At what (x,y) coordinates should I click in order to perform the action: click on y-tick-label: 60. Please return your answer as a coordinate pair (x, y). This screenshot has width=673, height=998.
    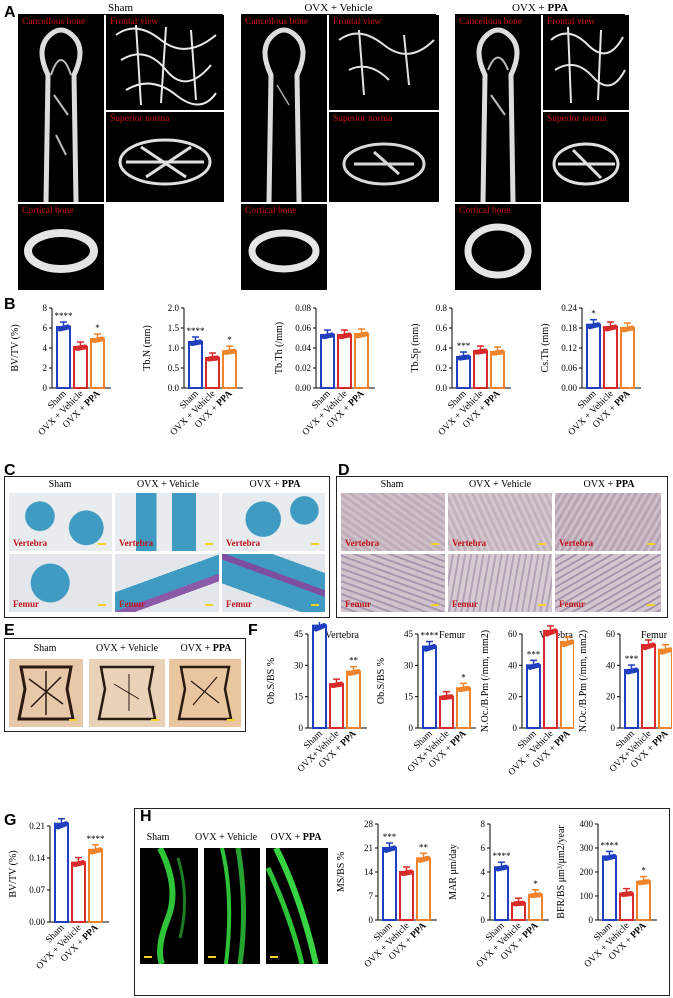
    Looking at the image, I should click on (611, 634).